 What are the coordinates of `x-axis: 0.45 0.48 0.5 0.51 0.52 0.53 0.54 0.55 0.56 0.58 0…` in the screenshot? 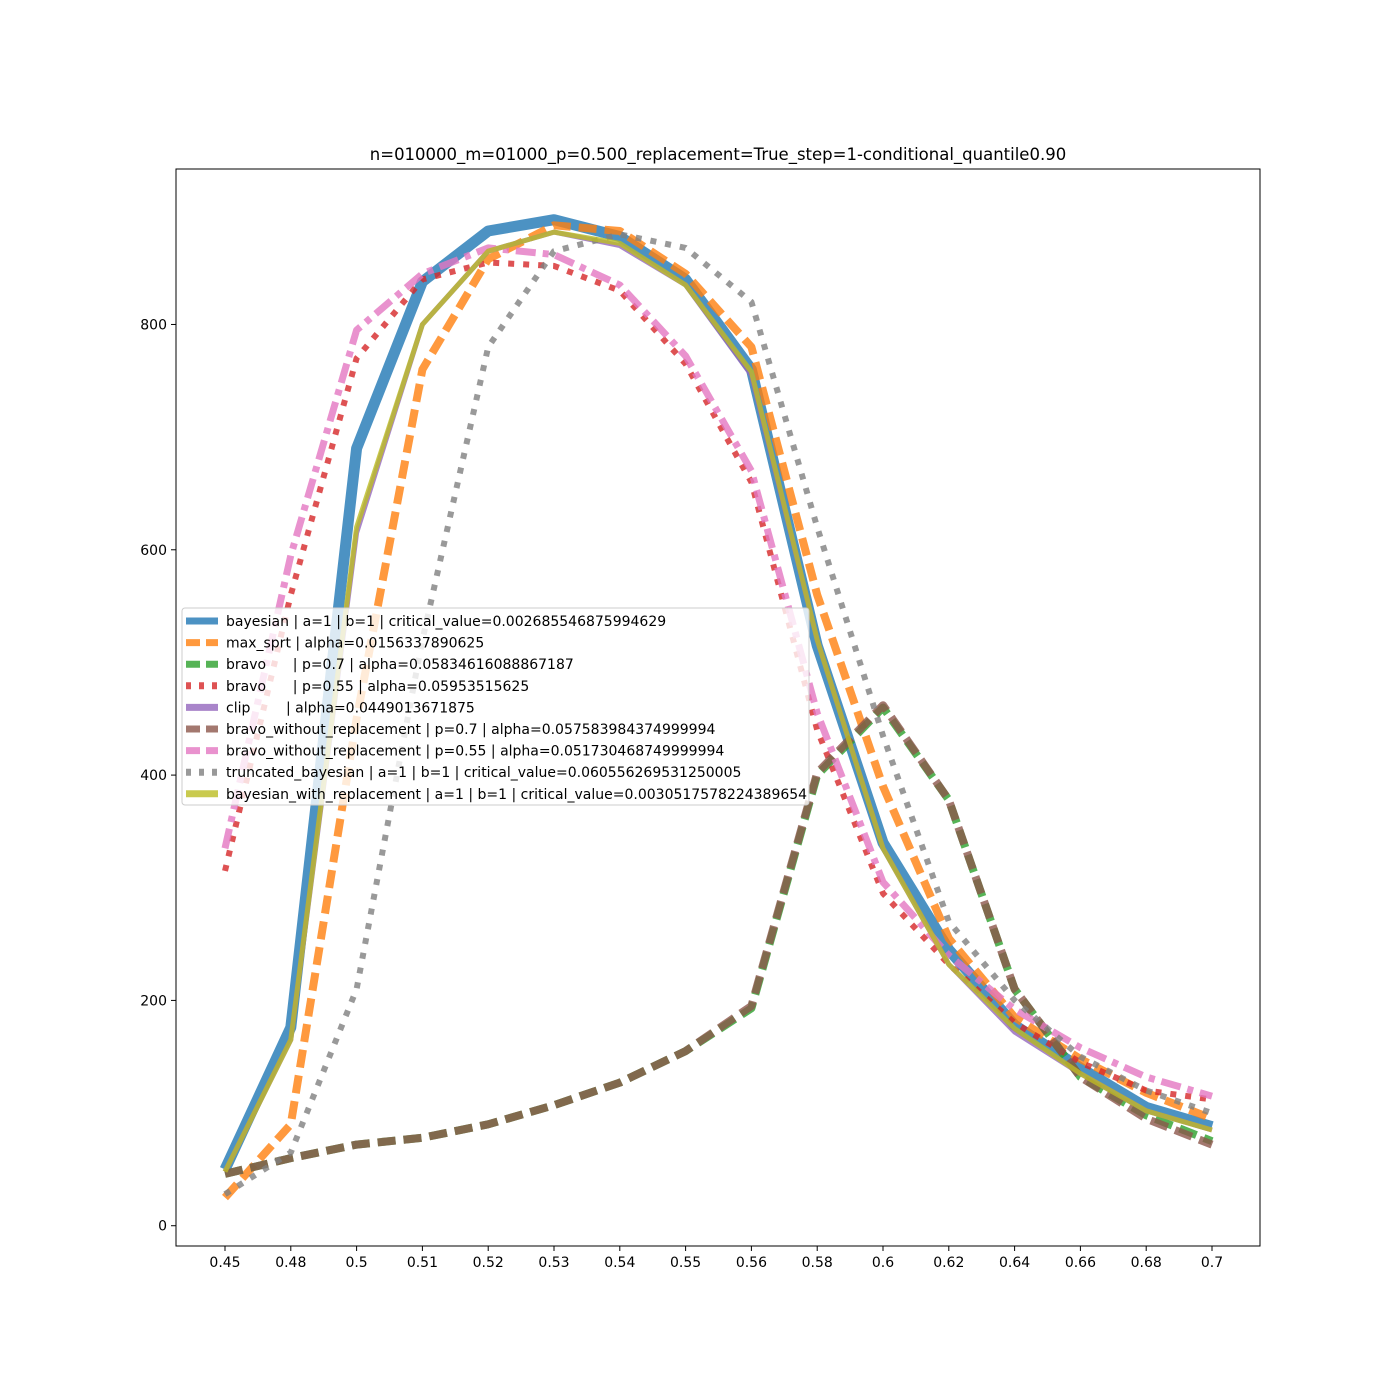 It's located at (716, 1258).